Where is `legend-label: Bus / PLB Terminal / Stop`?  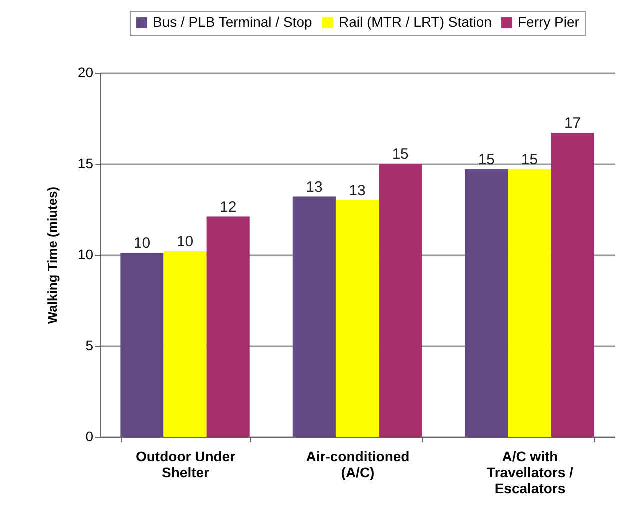 legend-label: Bus / PLB Terminal / Stop is located at coordinates (232, 22).